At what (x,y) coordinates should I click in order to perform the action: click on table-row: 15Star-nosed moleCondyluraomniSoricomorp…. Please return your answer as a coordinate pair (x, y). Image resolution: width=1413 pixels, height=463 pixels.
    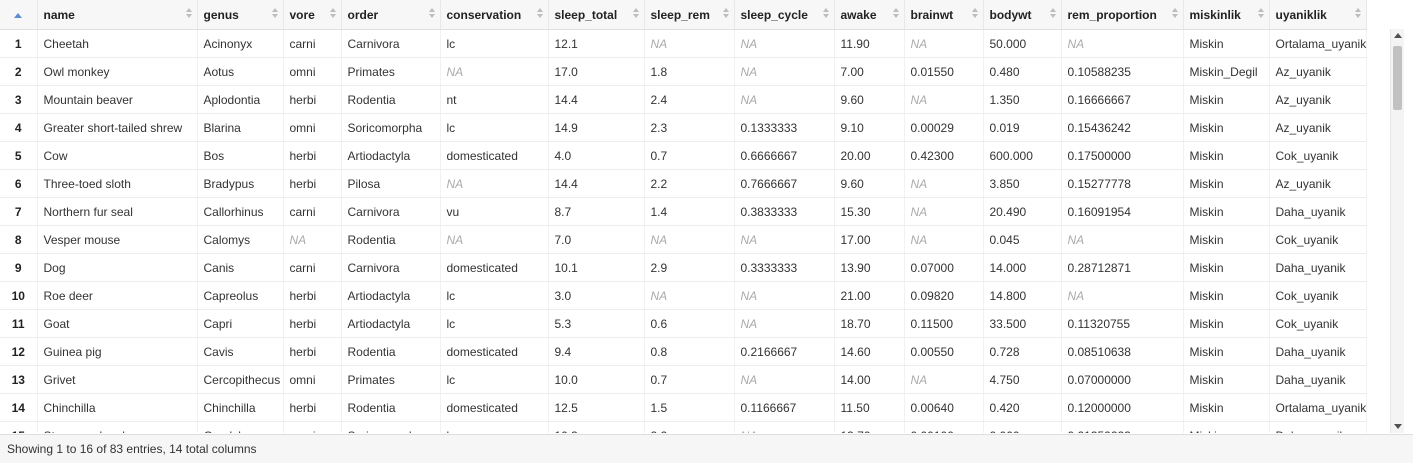
    Looking at the image, I should click on (683, 427).